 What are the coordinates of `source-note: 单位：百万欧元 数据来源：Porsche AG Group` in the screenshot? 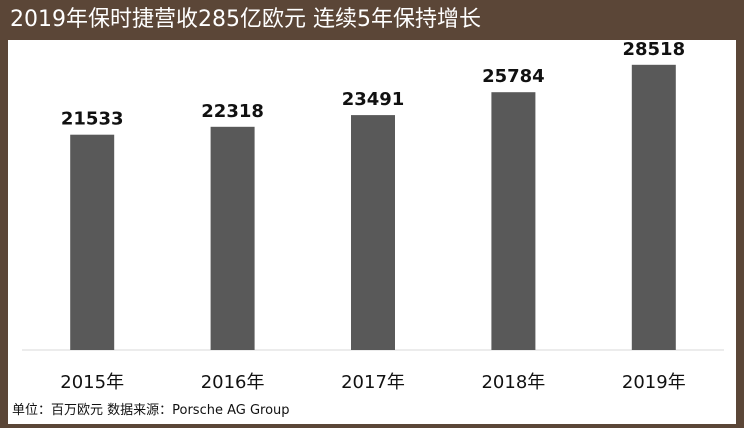 It's located at (151, 410).